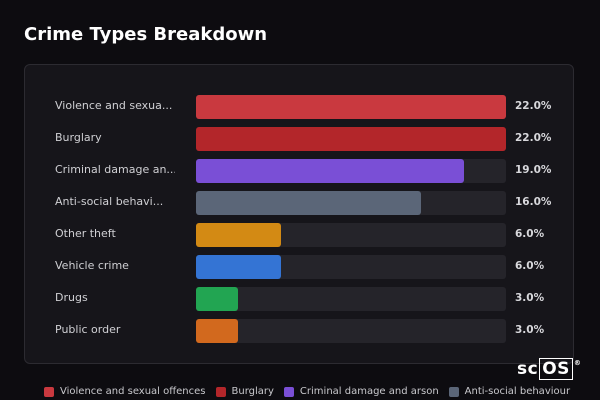 This screenshot has width=600, height=400. I want to click on legend-item: Violence and sexual offences, so click(125, 391).